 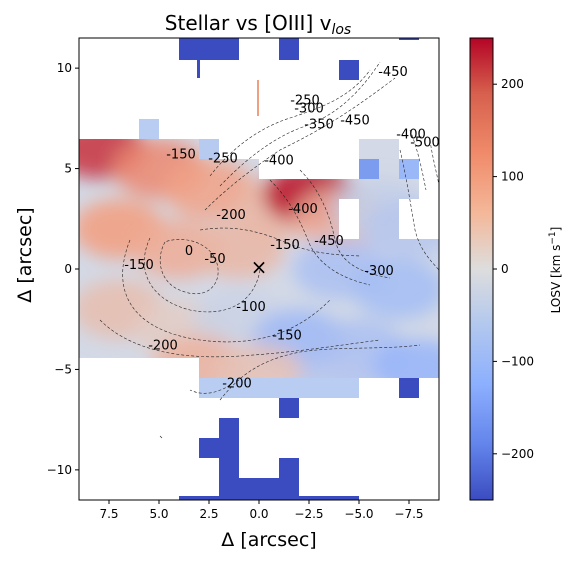 What do you see at coordinates (108, 514) in the screenshot?
I see `x-tick-label: 7.5` at bounding box center [108, 514].